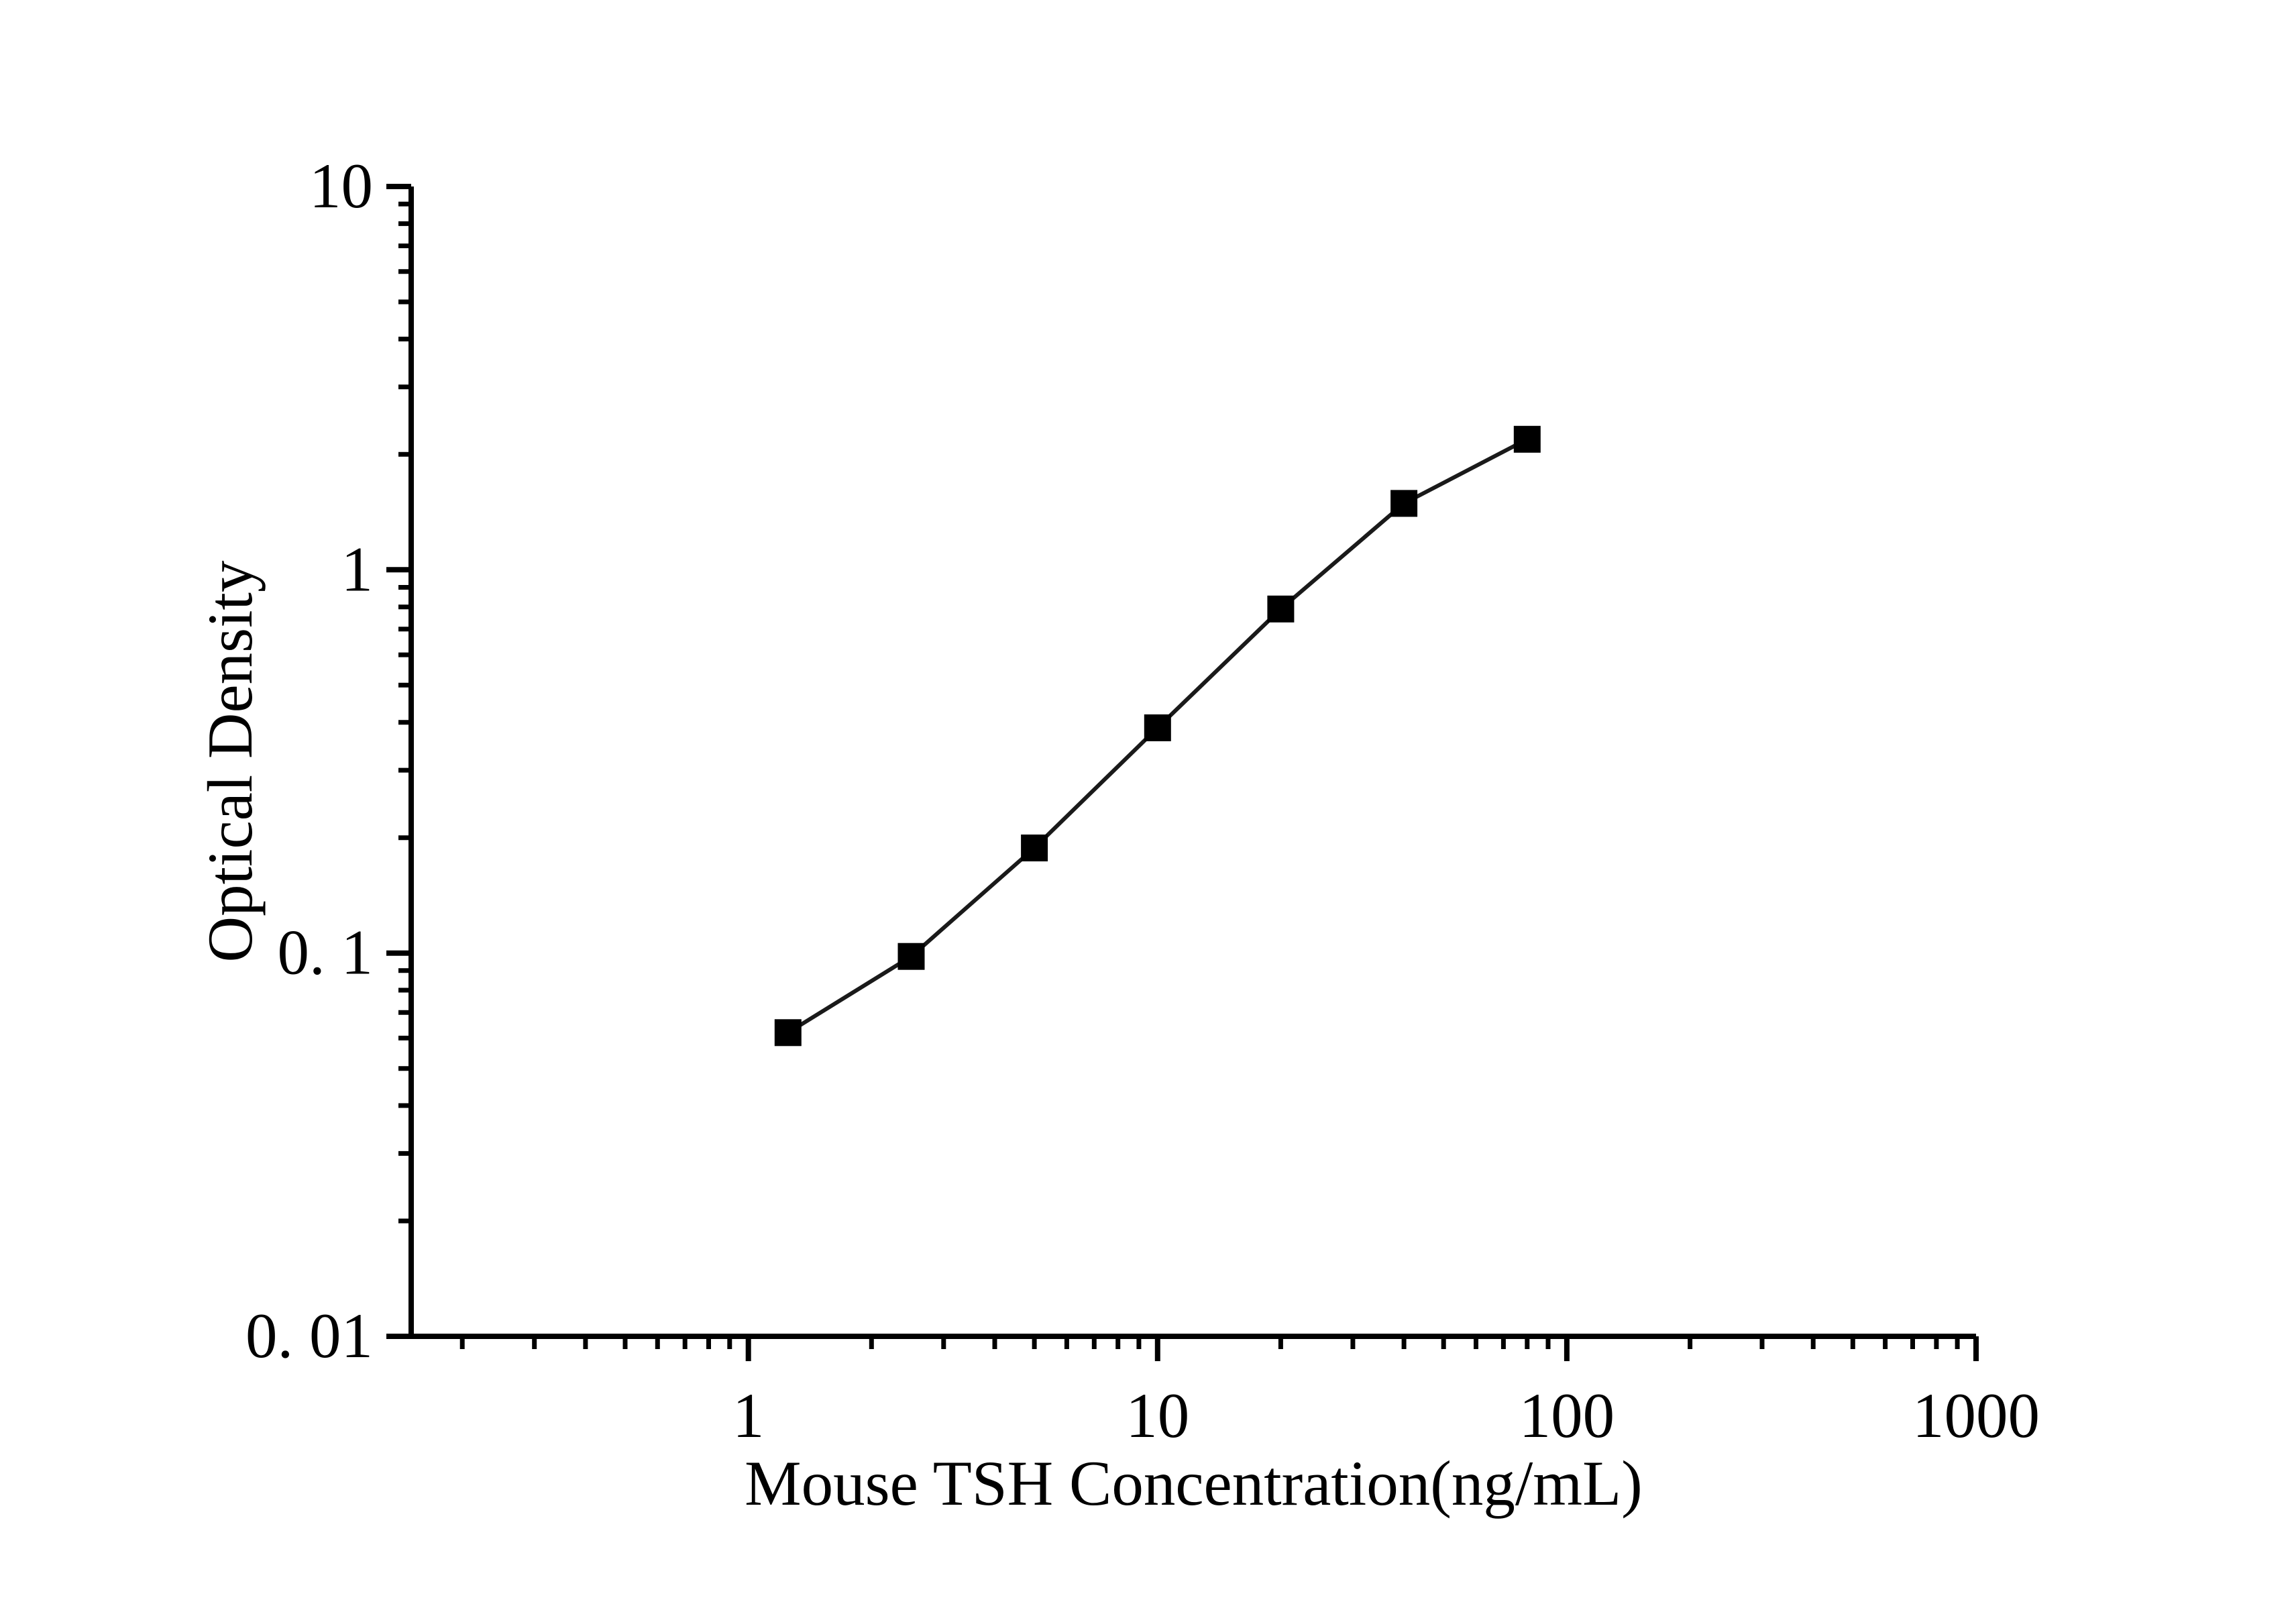 This screenshot has width=2296, height=1604. I want to click on y-tick-label: 0. 1, so click(326, 953).